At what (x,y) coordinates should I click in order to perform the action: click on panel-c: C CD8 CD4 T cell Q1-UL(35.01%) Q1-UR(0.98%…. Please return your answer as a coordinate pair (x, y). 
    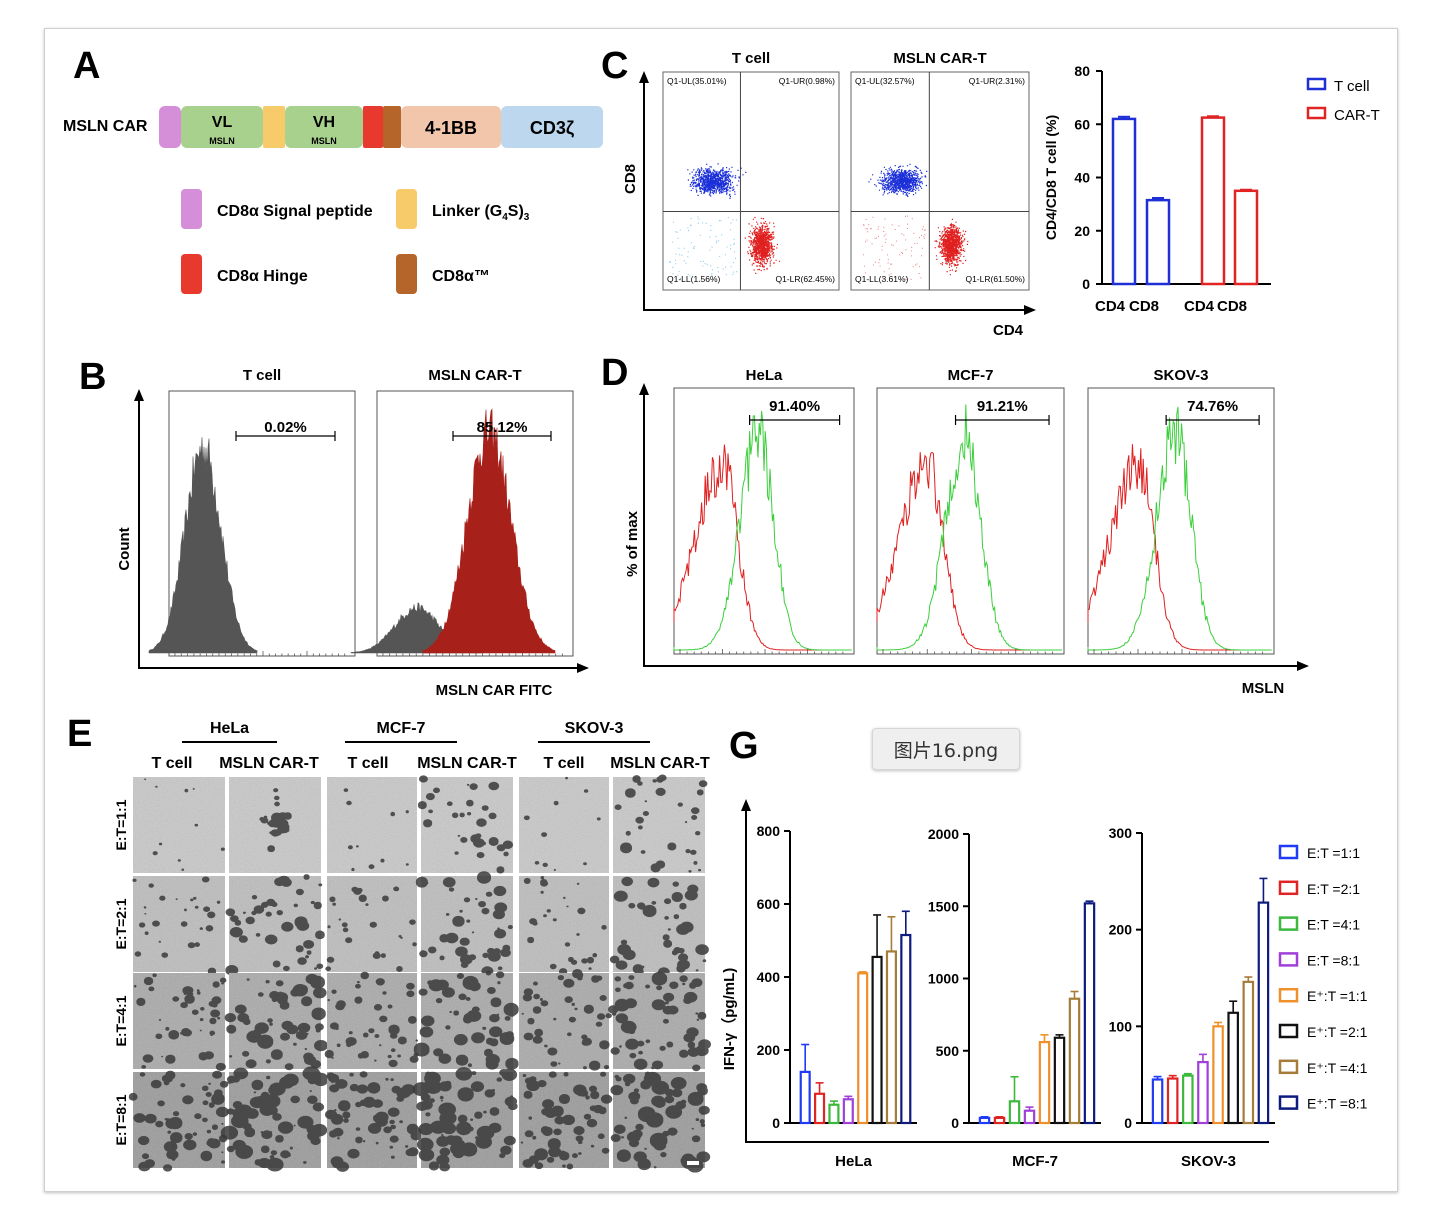
    Looking at the image, I should click on (990, 192).